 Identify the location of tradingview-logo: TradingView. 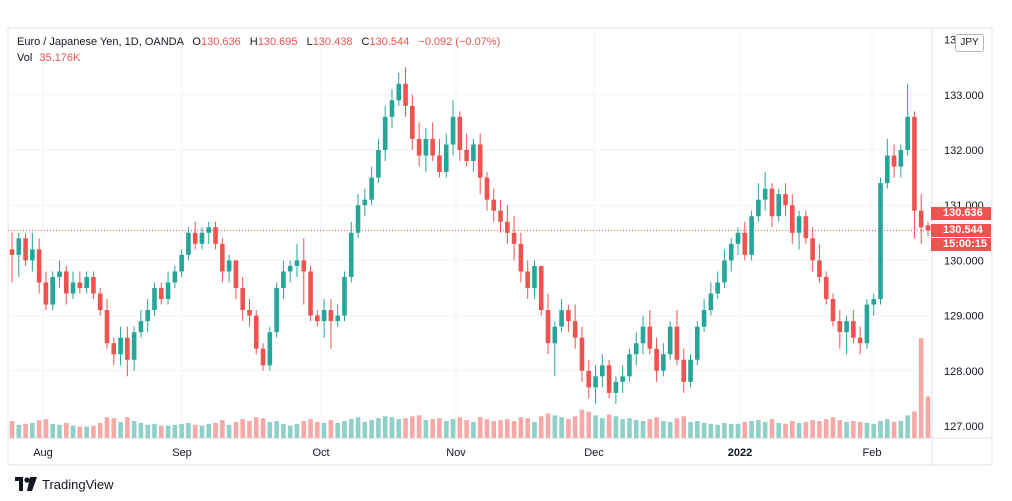
(64, 484).